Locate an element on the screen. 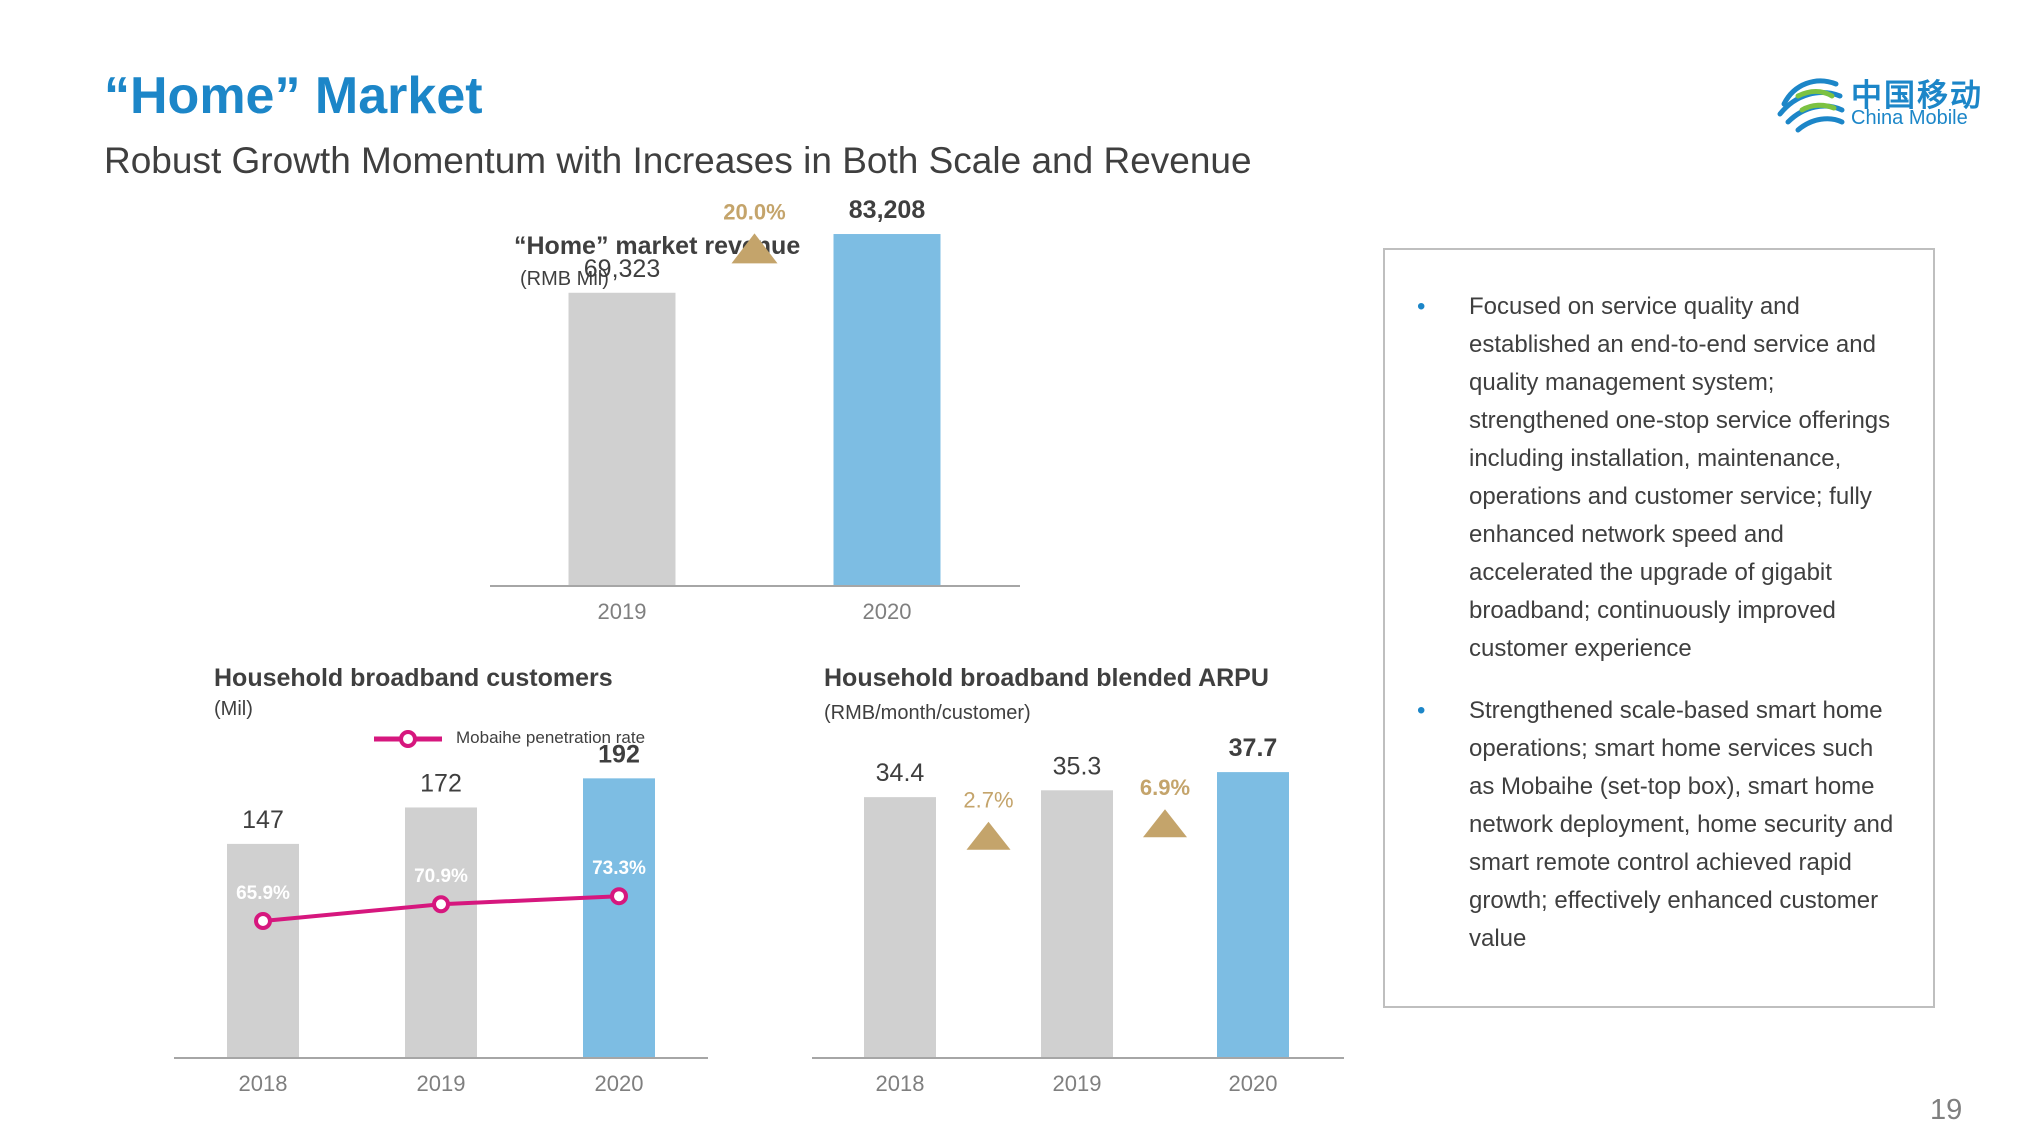  arpu-growth-label: 6.9% is located at coordinates (1165, 787).